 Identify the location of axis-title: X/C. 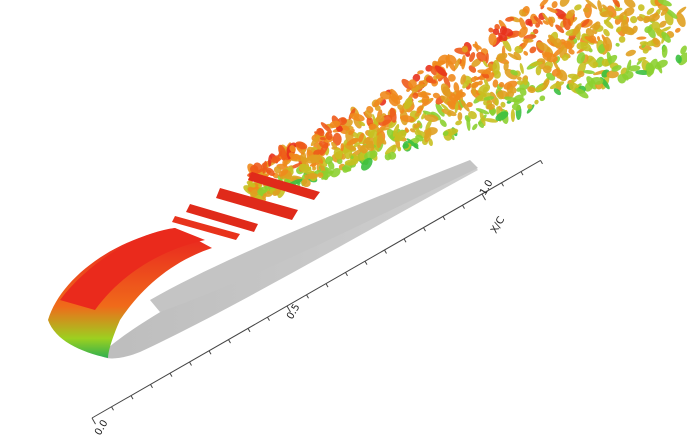
(498, 225).